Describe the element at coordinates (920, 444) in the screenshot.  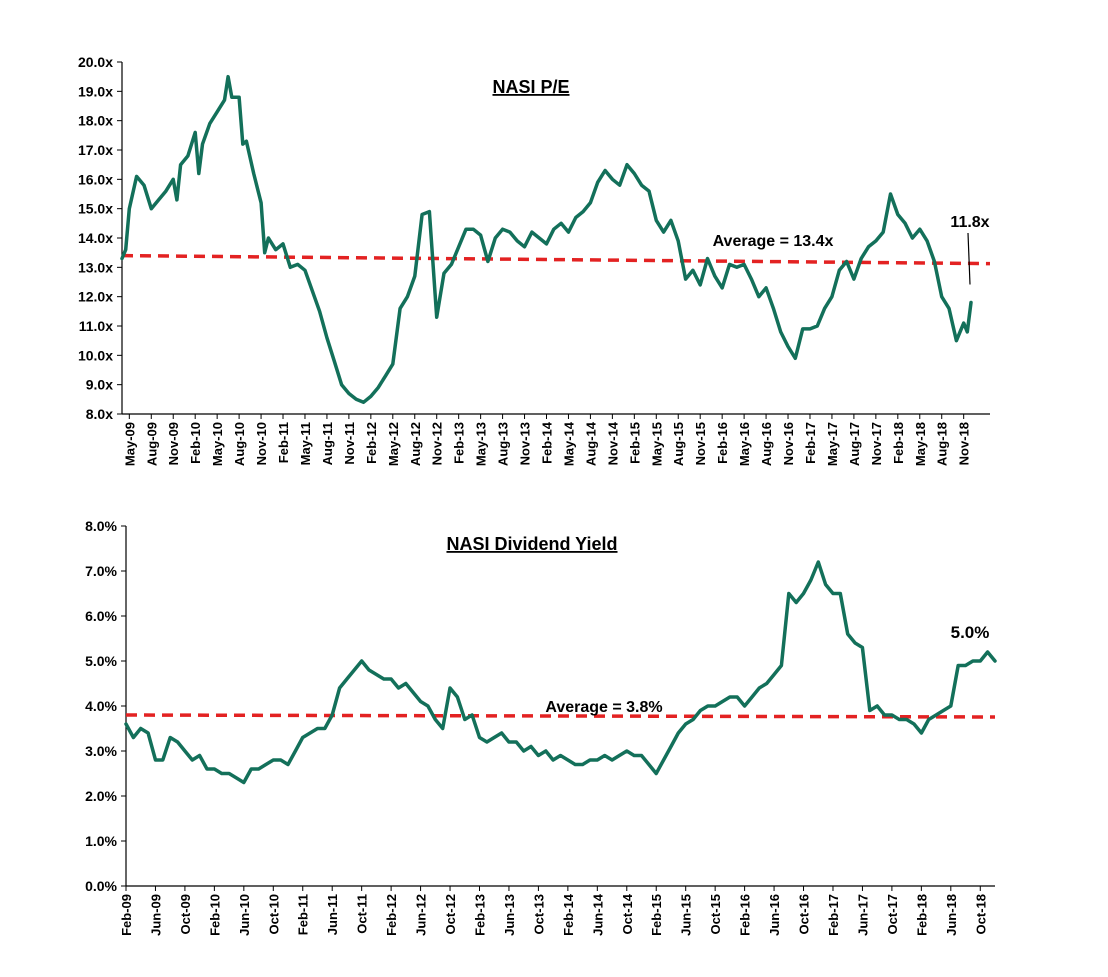
I see `x-tick-label: May-18` at that location.